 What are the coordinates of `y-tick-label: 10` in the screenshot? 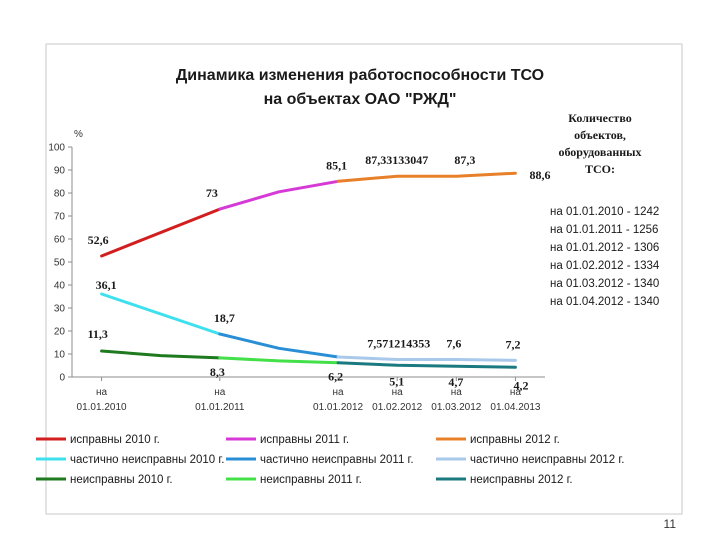 It's located at (60, 355).